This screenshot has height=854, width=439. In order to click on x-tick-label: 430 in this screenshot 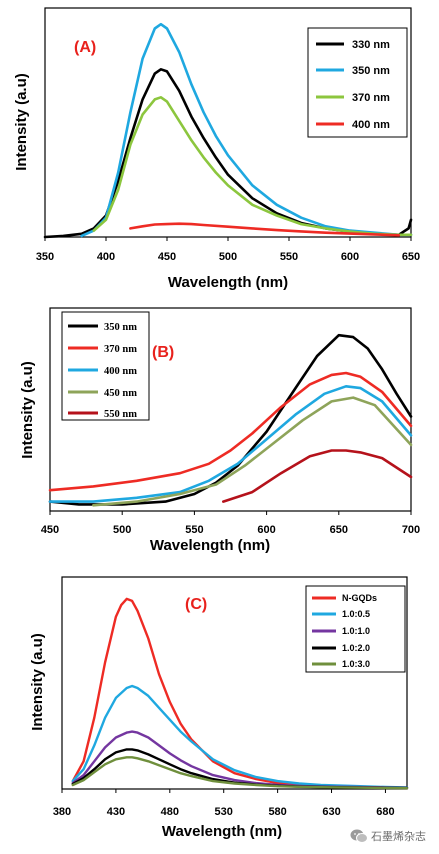, I will do `click(116, 812)`.